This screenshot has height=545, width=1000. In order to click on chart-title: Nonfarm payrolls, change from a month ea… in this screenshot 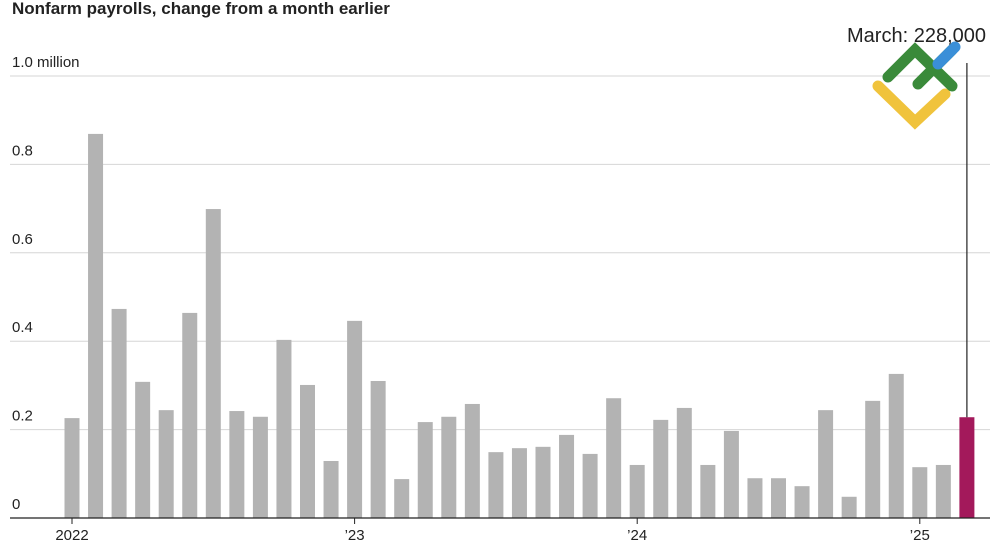, I will do `click(201, 9)`.